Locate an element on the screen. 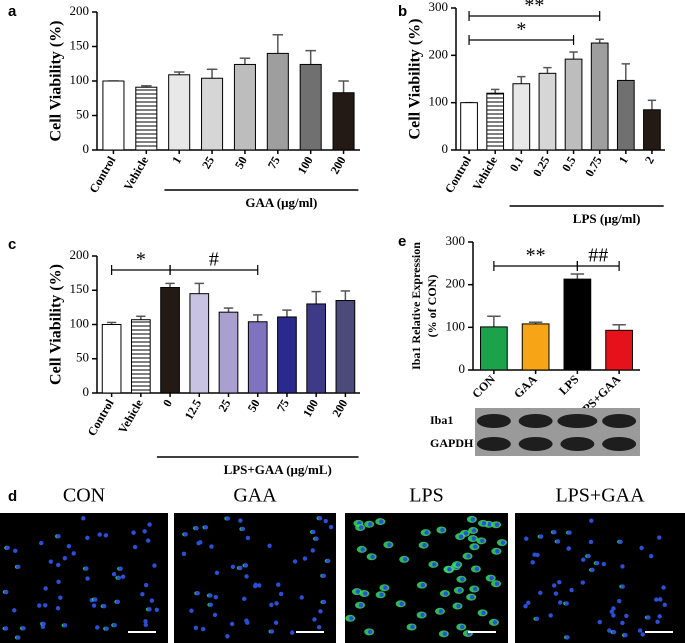 Image resolution: width=685 pixels, height=643 pixels. y-tick-label: 0 is located at coordinates (86, 391).